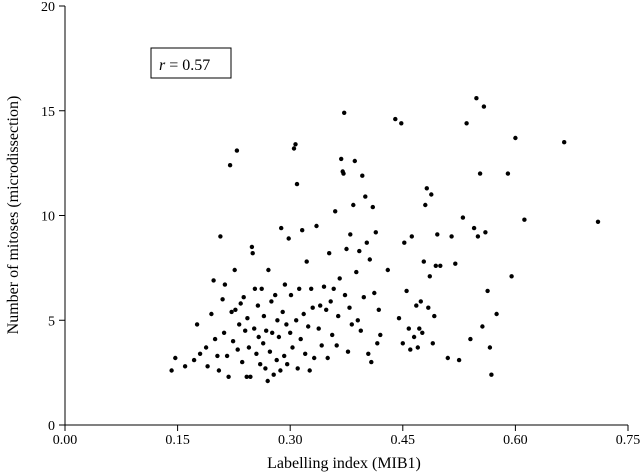  I want to click on x-tick-label: 0.00, so click(65, 440).